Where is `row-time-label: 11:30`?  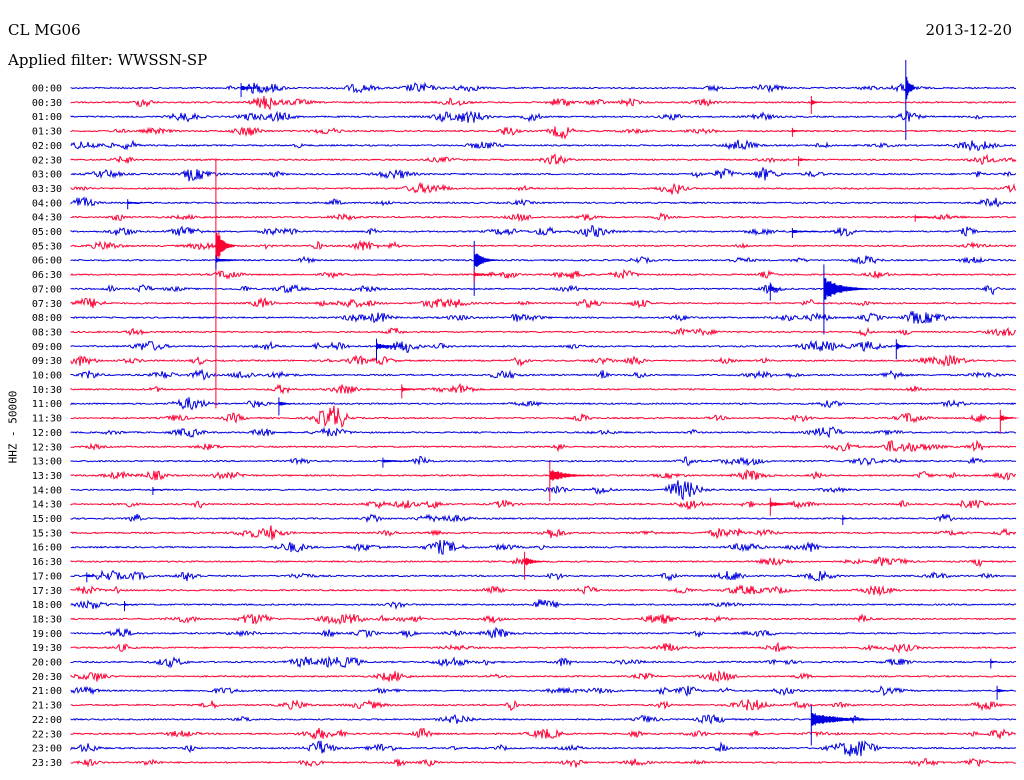
row-time-label: 11:30 is located at coordinates (47, 419).